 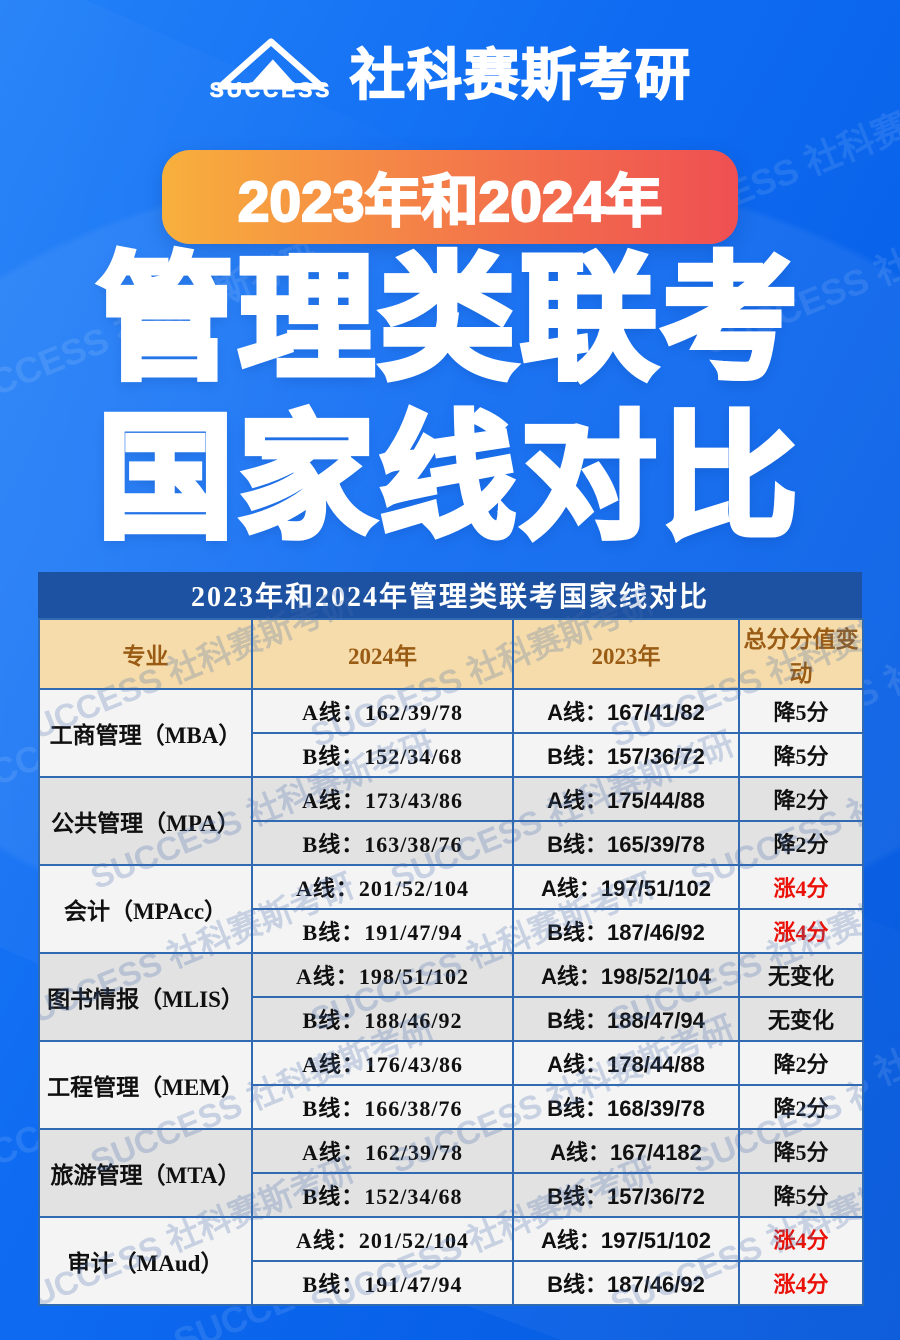 What do you see at coordinates (145, 909) in the screenshot?
I see `major-cell: 会计（MPAcc）` at bounding box center [145, 909].